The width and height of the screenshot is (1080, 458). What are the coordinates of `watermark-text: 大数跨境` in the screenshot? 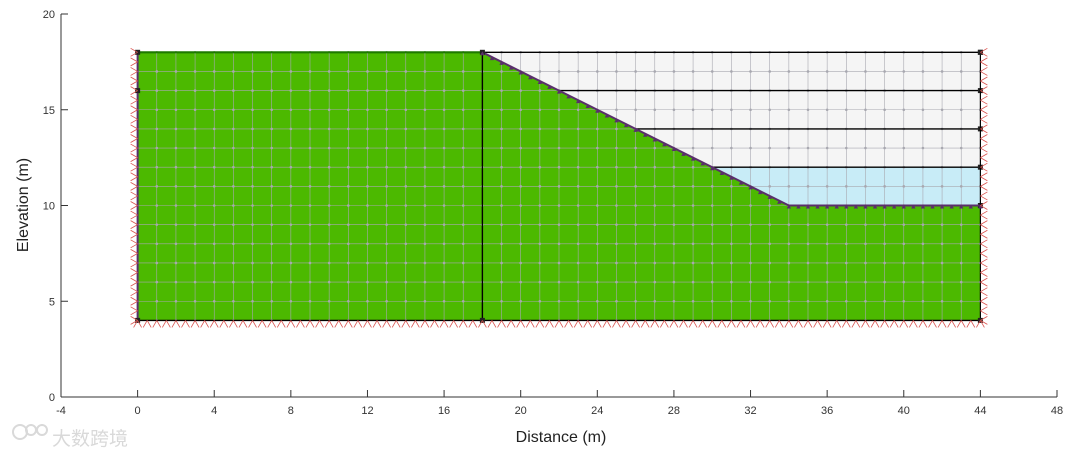 It's located at (90, 439).